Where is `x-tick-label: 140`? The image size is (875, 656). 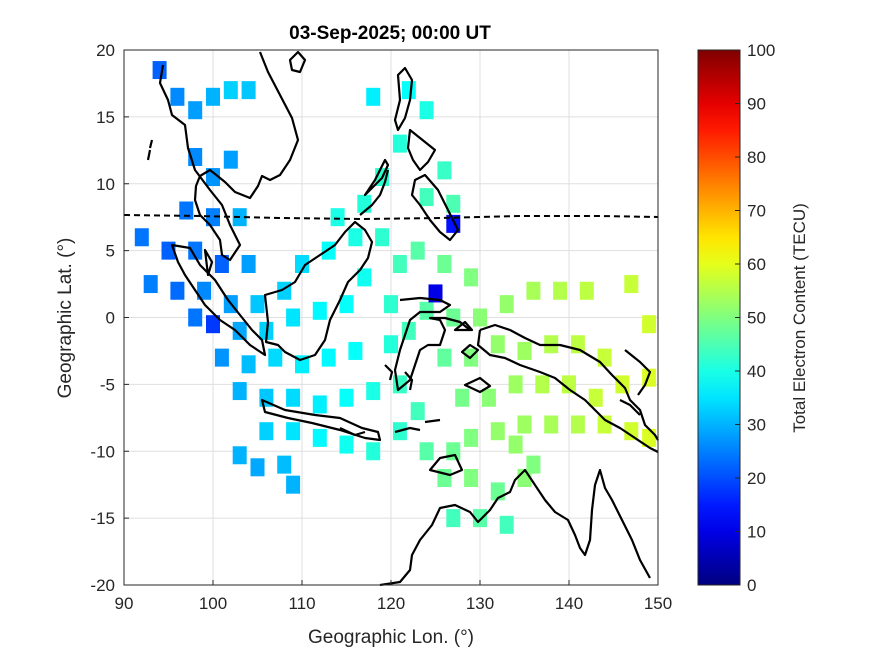 x-tick-label: 140 is located at coordinates (569, 603).